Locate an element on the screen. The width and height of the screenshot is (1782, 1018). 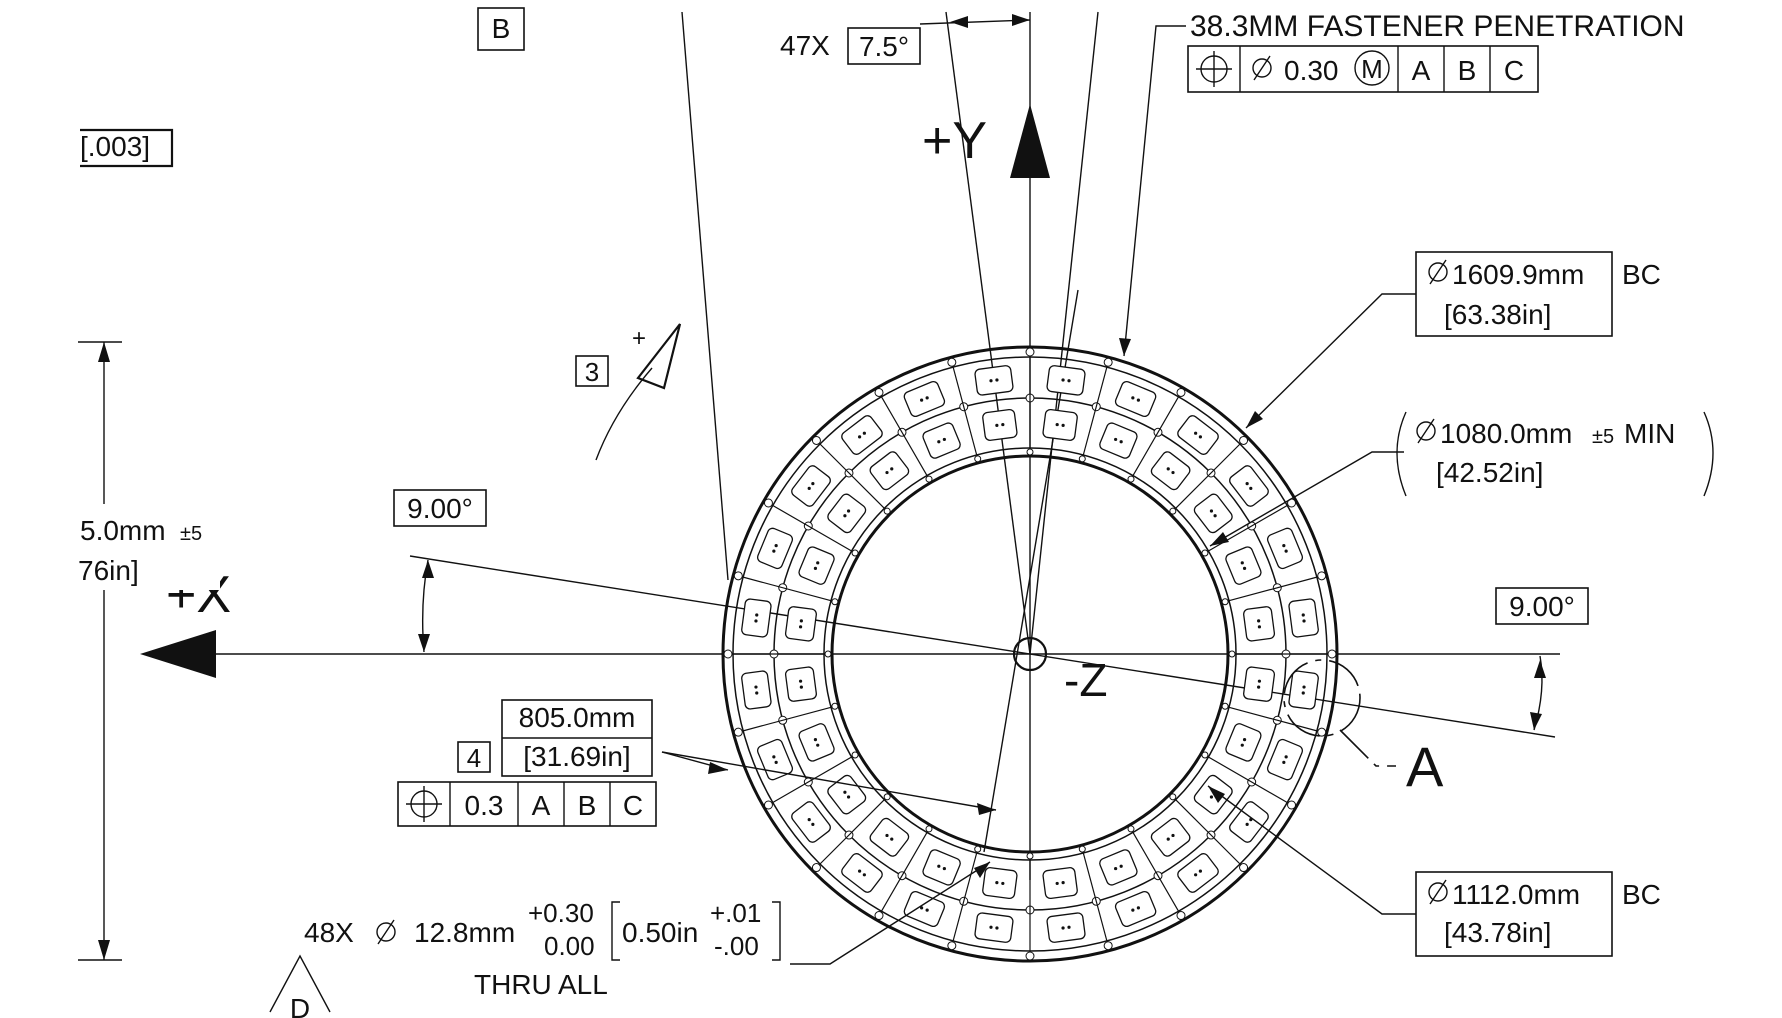
holes-thru: THRU ALL is located at coordinates (541, 984).